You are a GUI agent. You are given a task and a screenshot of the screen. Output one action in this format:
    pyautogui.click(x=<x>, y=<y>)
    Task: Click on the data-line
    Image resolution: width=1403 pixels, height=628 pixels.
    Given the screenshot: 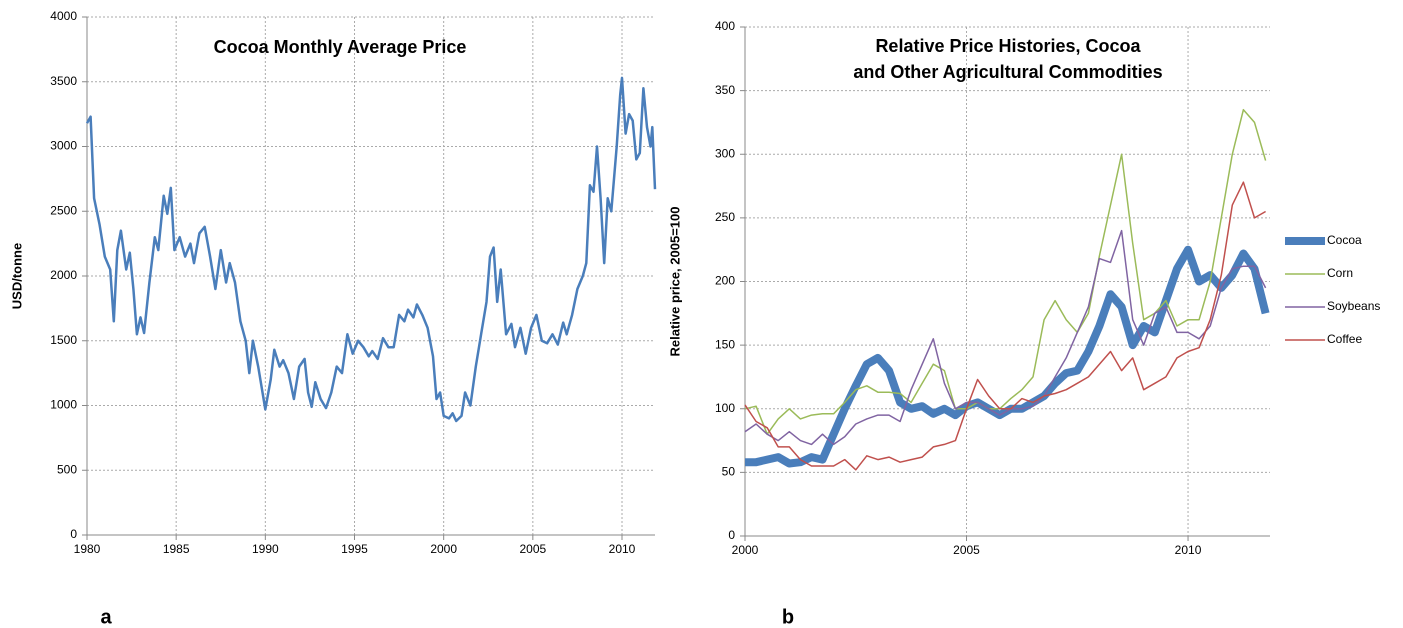 What is the action you would take?
    pyautogui.click(x=1005, y=337)
    